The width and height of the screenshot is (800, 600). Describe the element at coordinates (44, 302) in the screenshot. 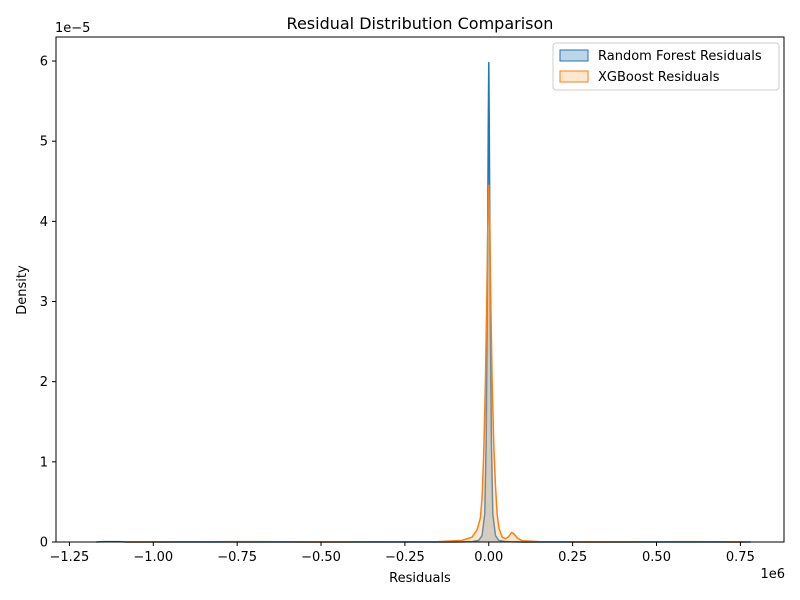

I see `y-tick-label: 3` at that location.